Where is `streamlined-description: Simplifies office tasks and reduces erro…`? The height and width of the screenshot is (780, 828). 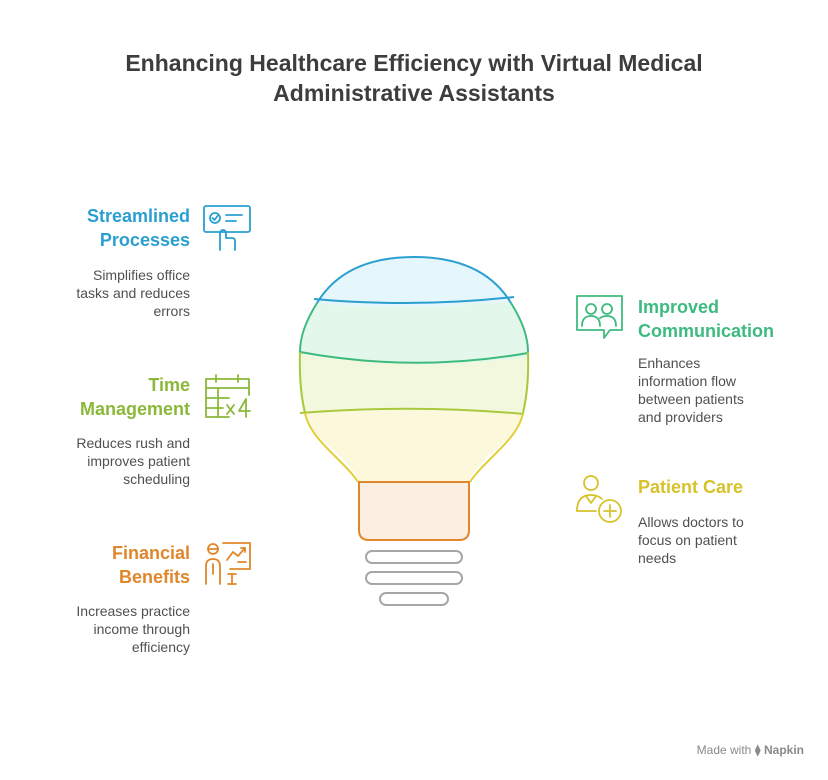
streamlined-description: Simplifies office tasks and reduces erro… is located at coordinates (133, 293).